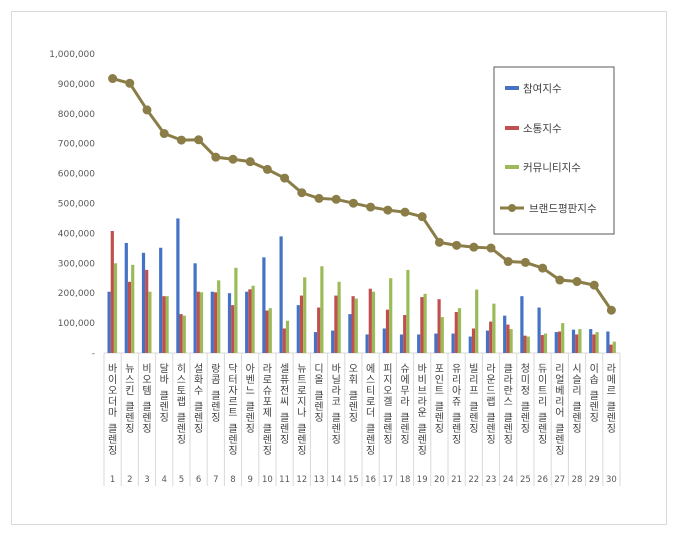  I want to click on y-tick-label: -, so click(93, 354).